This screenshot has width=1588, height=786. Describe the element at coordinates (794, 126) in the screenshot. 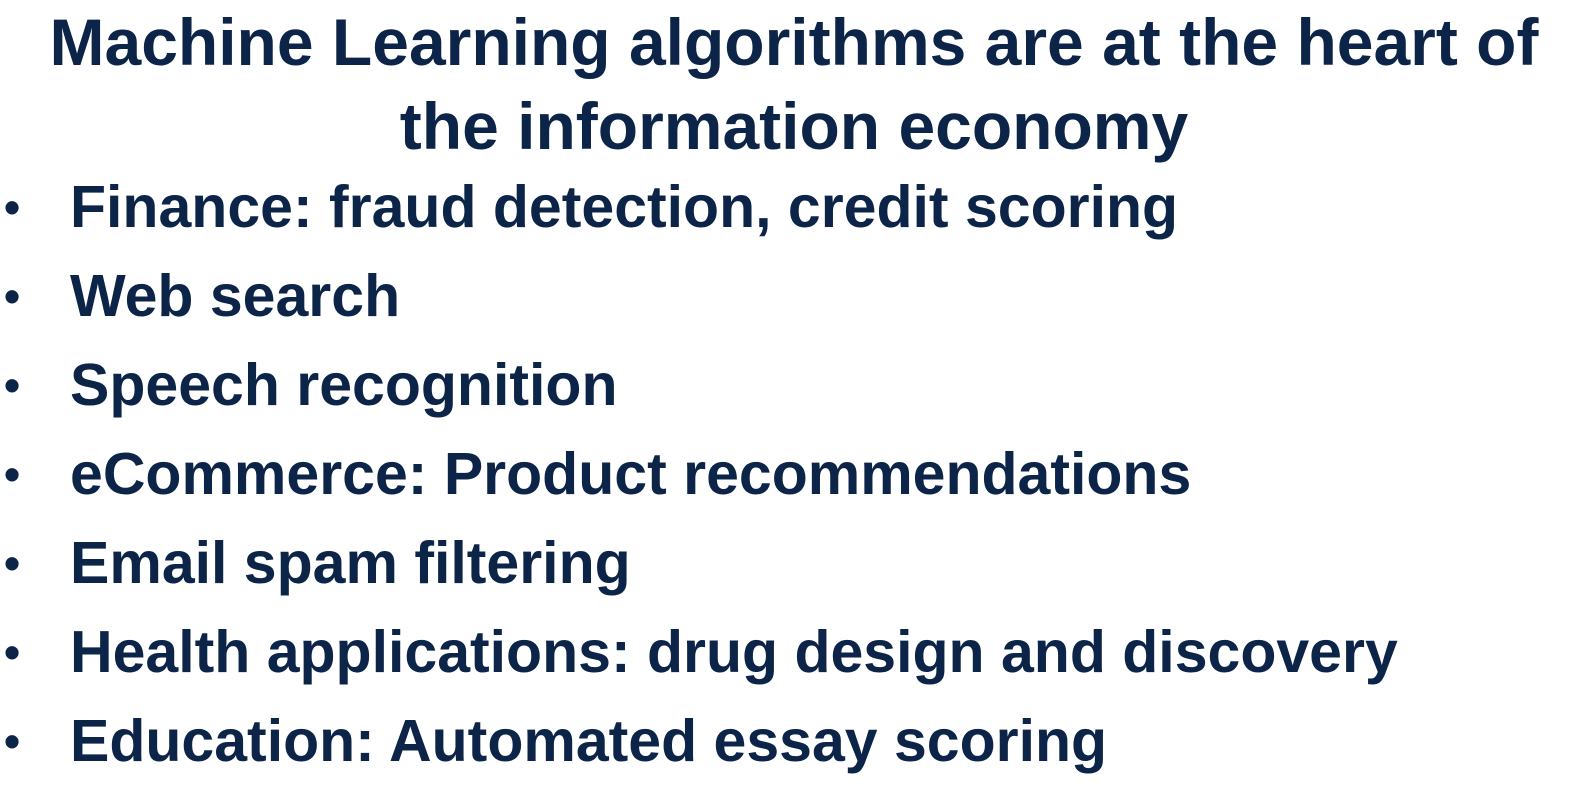

I see `slide-title-line-2: the information economy` at that location.